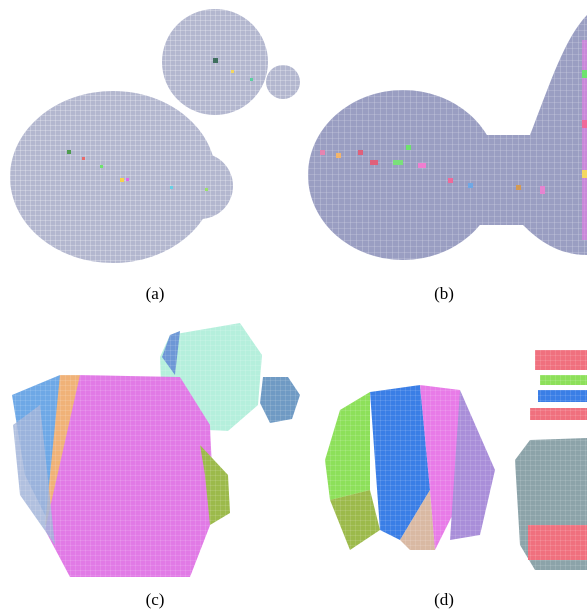 This screenshot has height=613, width=587. What do you see at coordinates (155, 293) in the screenshot?
I see `caption-a: (a)` at bounding box center [155, 293].